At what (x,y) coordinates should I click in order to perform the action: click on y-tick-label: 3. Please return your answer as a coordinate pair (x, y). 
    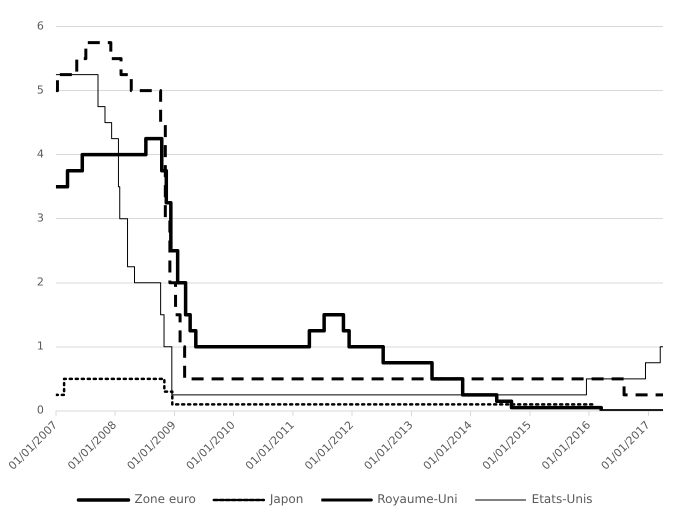
    Looking at the image, I should click on (40, 218).